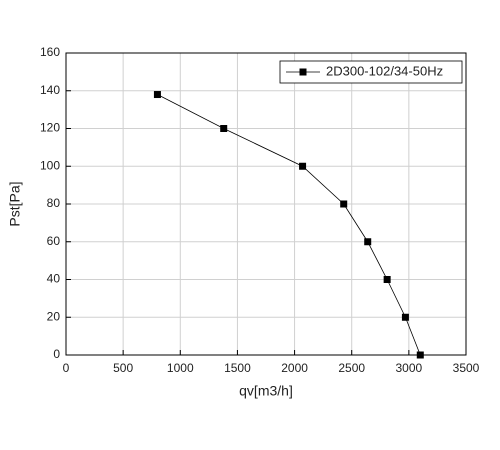 Image resolution: width=500 pixels, height=450 pixels. I want to click on x-tick-label: 2000, so click(294, 368).